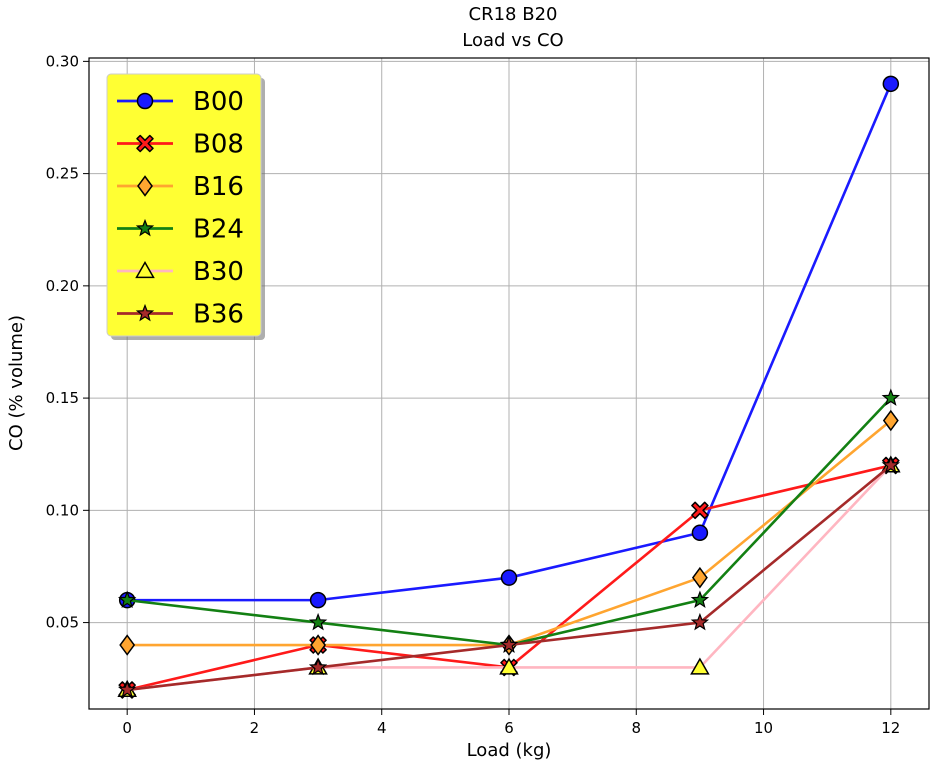 The image size is (933, 766). Describe the element at coordinates (218, 102) in the screenshot. I see `legend-label: B00` at that location.